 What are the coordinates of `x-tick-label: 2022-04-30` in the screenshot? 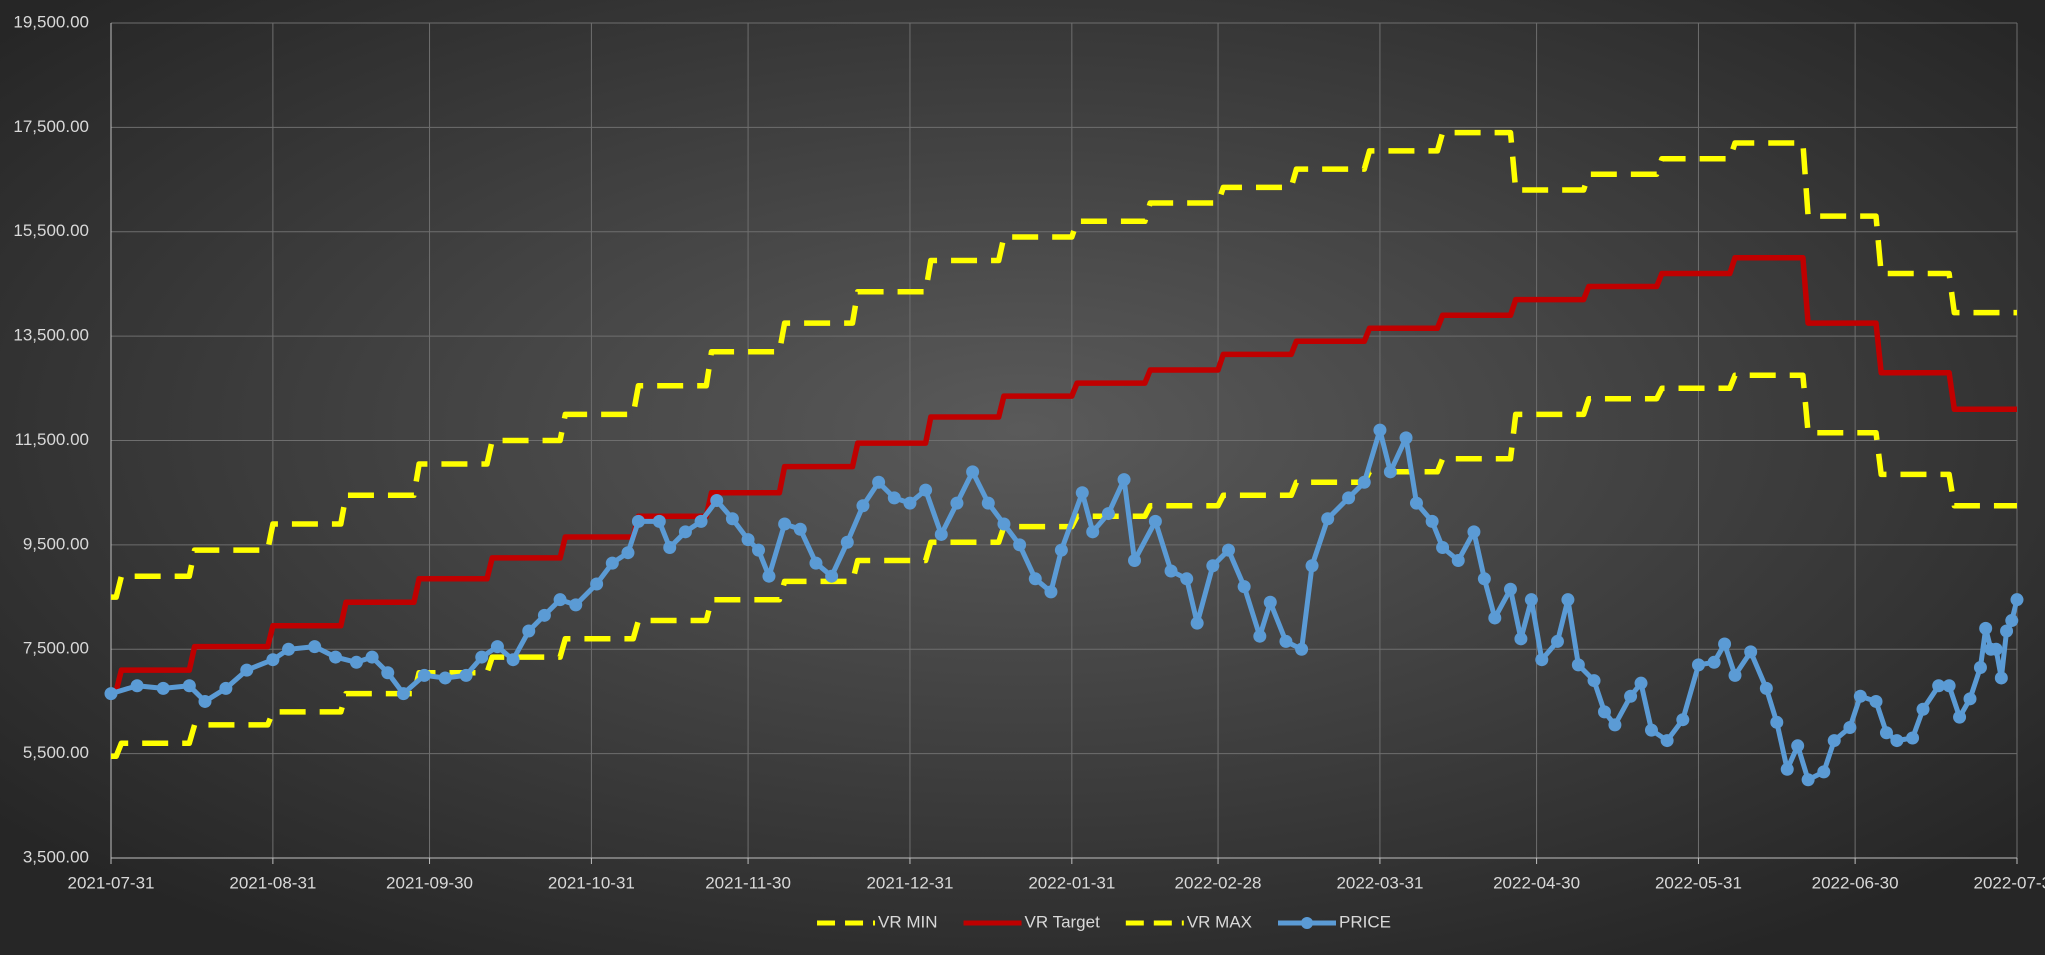 It's located at (1536, 882).